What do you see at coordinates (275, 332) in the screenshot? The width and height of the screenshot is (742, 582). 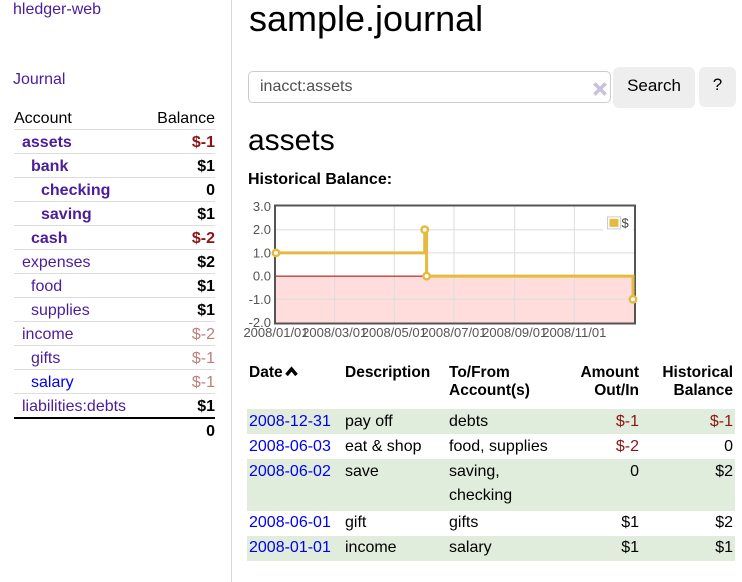 I see `svg-text: 2008/01/01` at bounding box center [275, 332].